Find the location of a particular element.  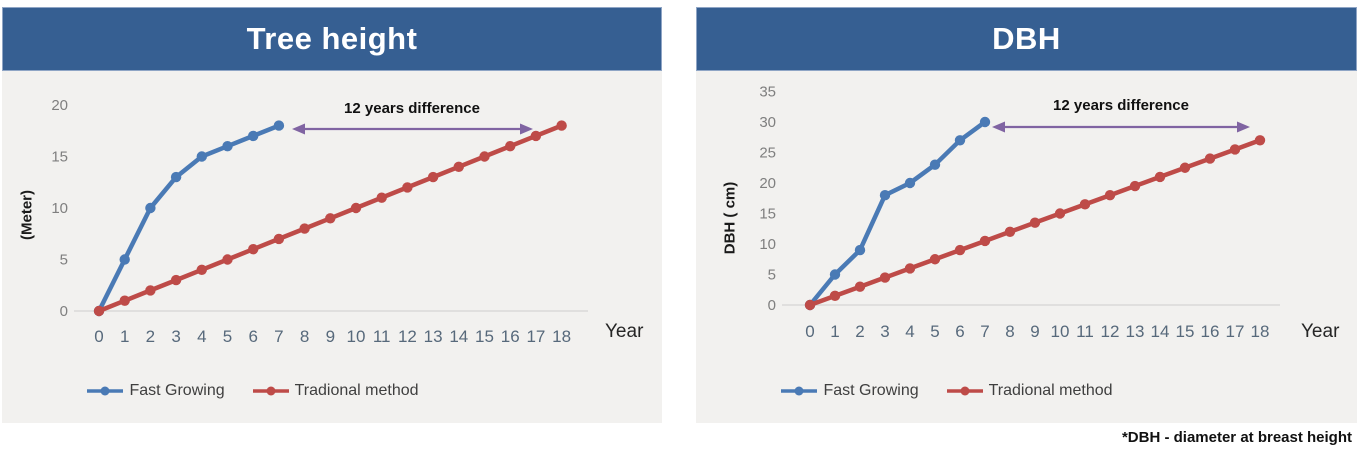

legend-label-fast-growing: Fast Growing is located at coordinates (871, 390).